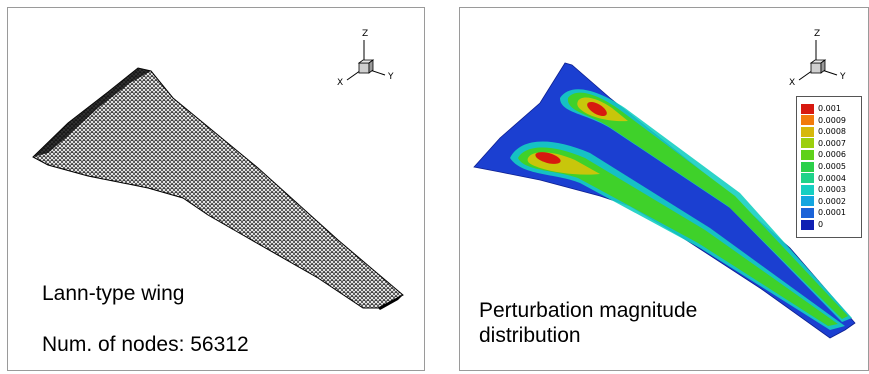 Image resolution: width=869 pixels, height=374 pixels. Describe the element at coordinates (832, 190) in the screenshot. I see `legend-label: 0.0003` at that location.